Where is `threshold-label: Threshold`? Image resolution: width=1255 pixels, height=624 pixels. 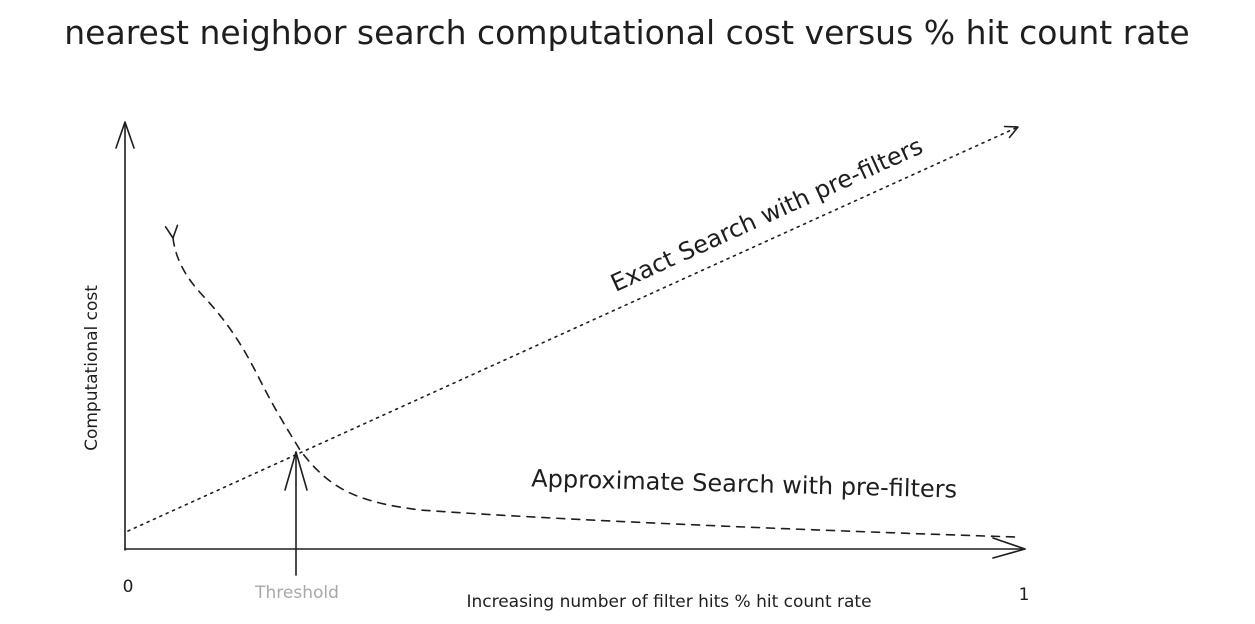 threshold-label: Threshold is located at coordinates (296, 593).